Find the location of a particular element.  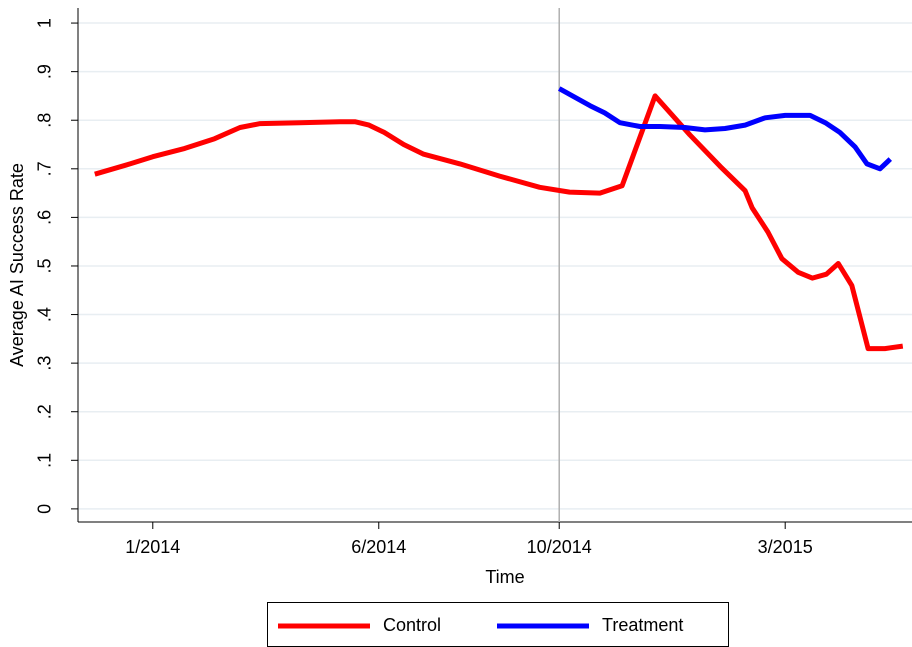

y-tick-label: .8 is located at coordinates (45, 120).